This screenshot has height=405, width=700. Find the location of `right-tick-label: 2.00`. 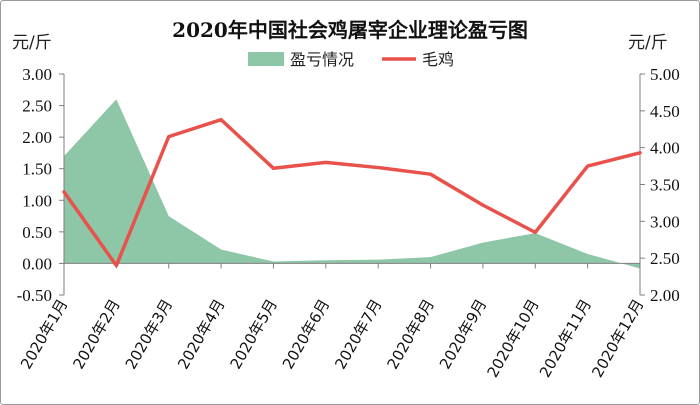

right-tick-label: 2.00 is located at coordinates (665, 295).